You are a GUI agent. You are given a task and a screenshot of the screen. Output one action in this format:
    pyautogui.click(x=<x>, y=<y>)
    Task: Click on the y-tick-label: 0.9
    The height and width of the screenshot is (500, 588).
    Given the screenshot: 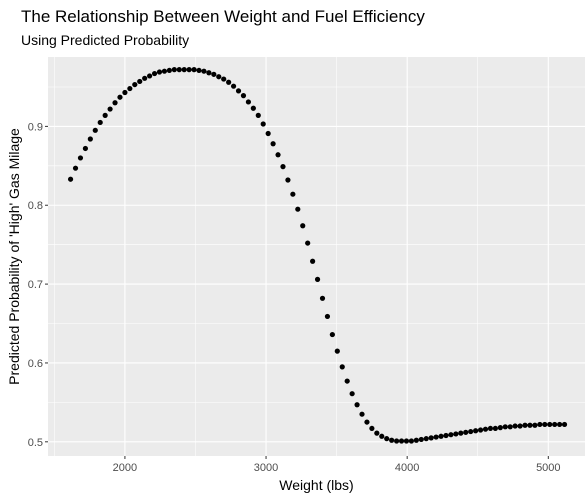 What is the action you would take?
    pyautogui.click(x=35, y=127)
    